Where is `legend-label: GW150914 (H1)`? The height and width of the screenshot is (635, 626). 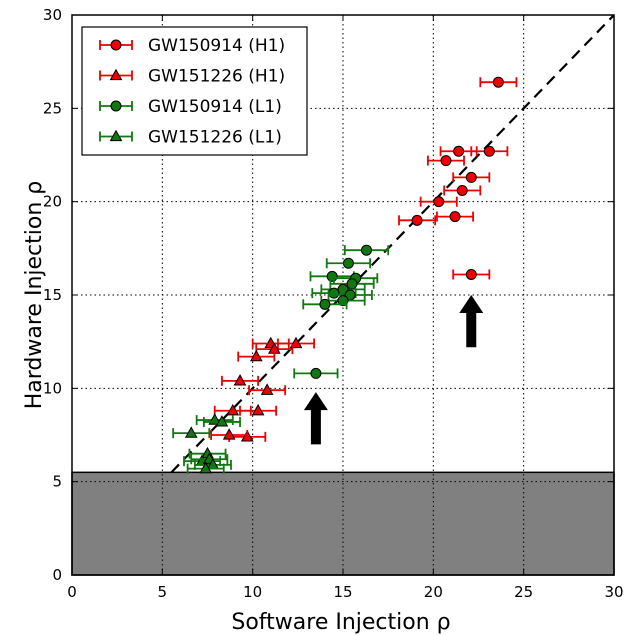
legend-label: GW150914 (H1) is located at coordinates (216, 46).